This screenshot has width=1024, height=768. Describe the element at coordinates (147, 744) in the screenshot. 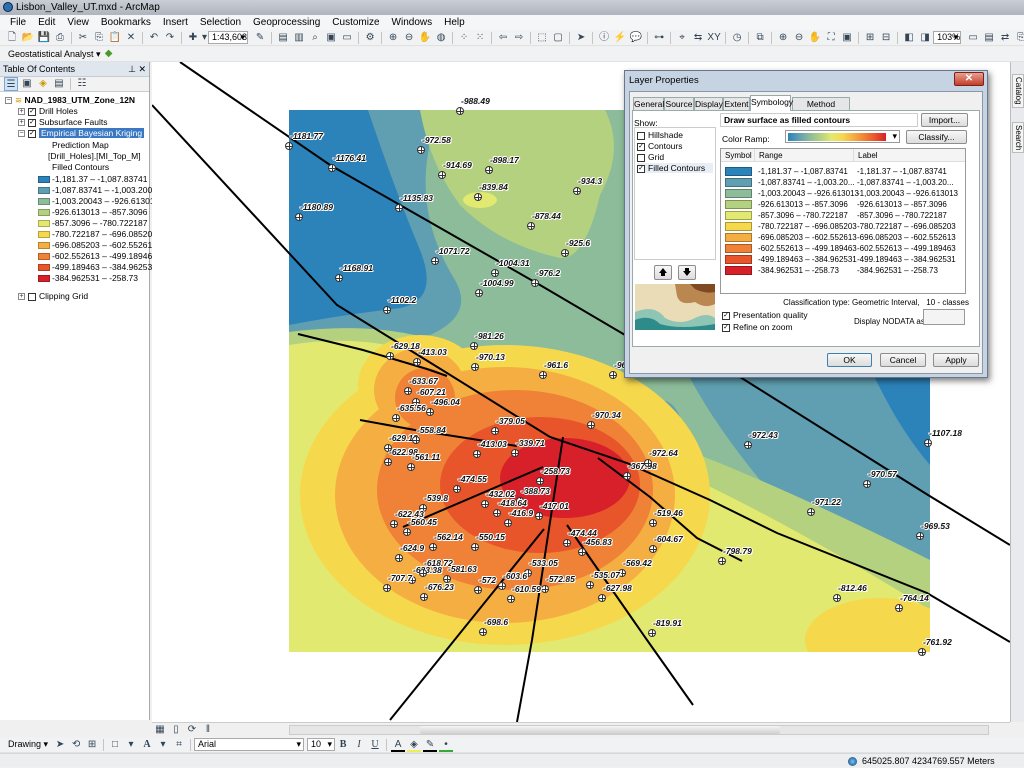

I see `text-icon: A` at that location.